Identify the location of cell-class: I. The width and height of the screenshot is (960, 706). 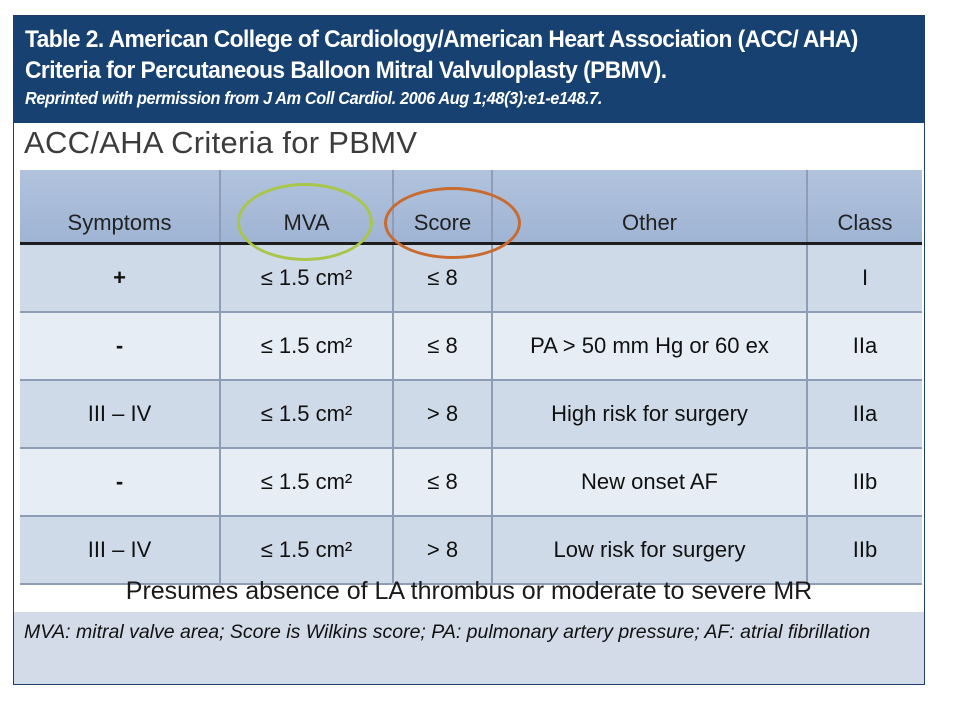
(864, 278).